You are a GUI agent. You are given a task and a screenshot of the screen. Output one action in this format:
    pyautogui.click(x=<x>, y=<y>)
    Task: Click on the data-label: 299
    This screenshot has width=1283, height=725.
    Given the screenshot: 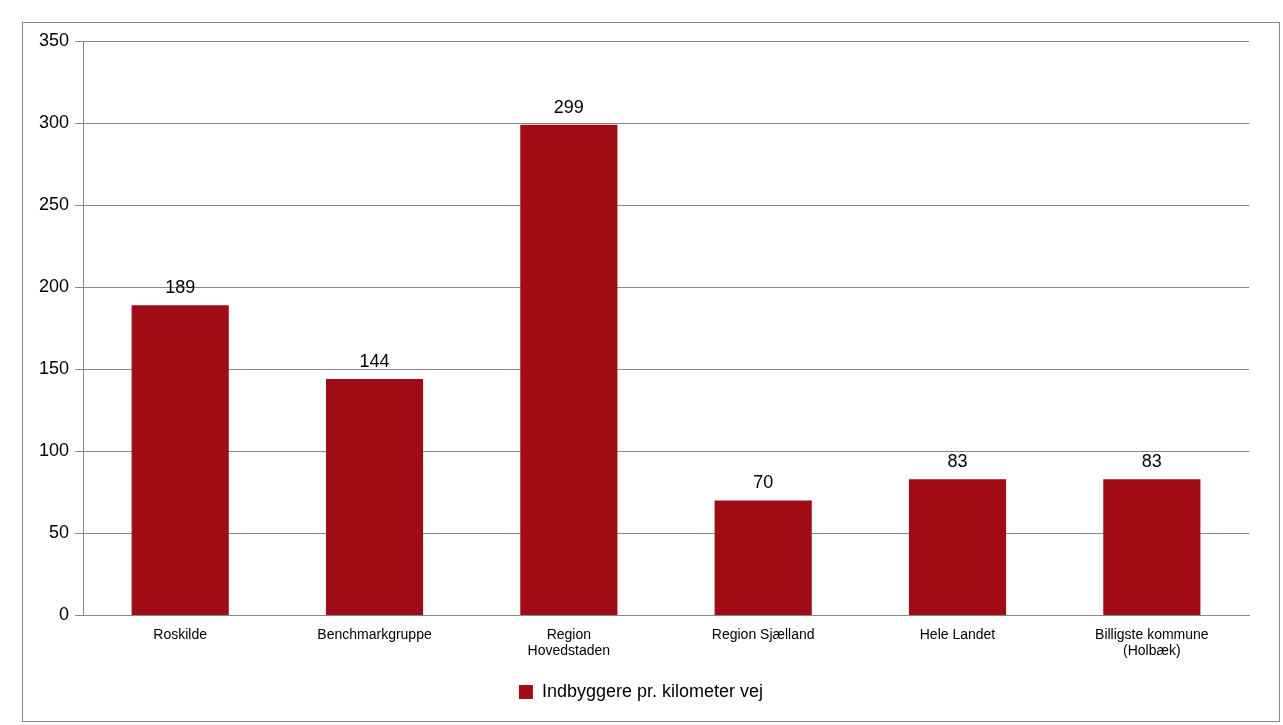 What is the action you would take?
    pyautogui.click(x=568, y=106)
    